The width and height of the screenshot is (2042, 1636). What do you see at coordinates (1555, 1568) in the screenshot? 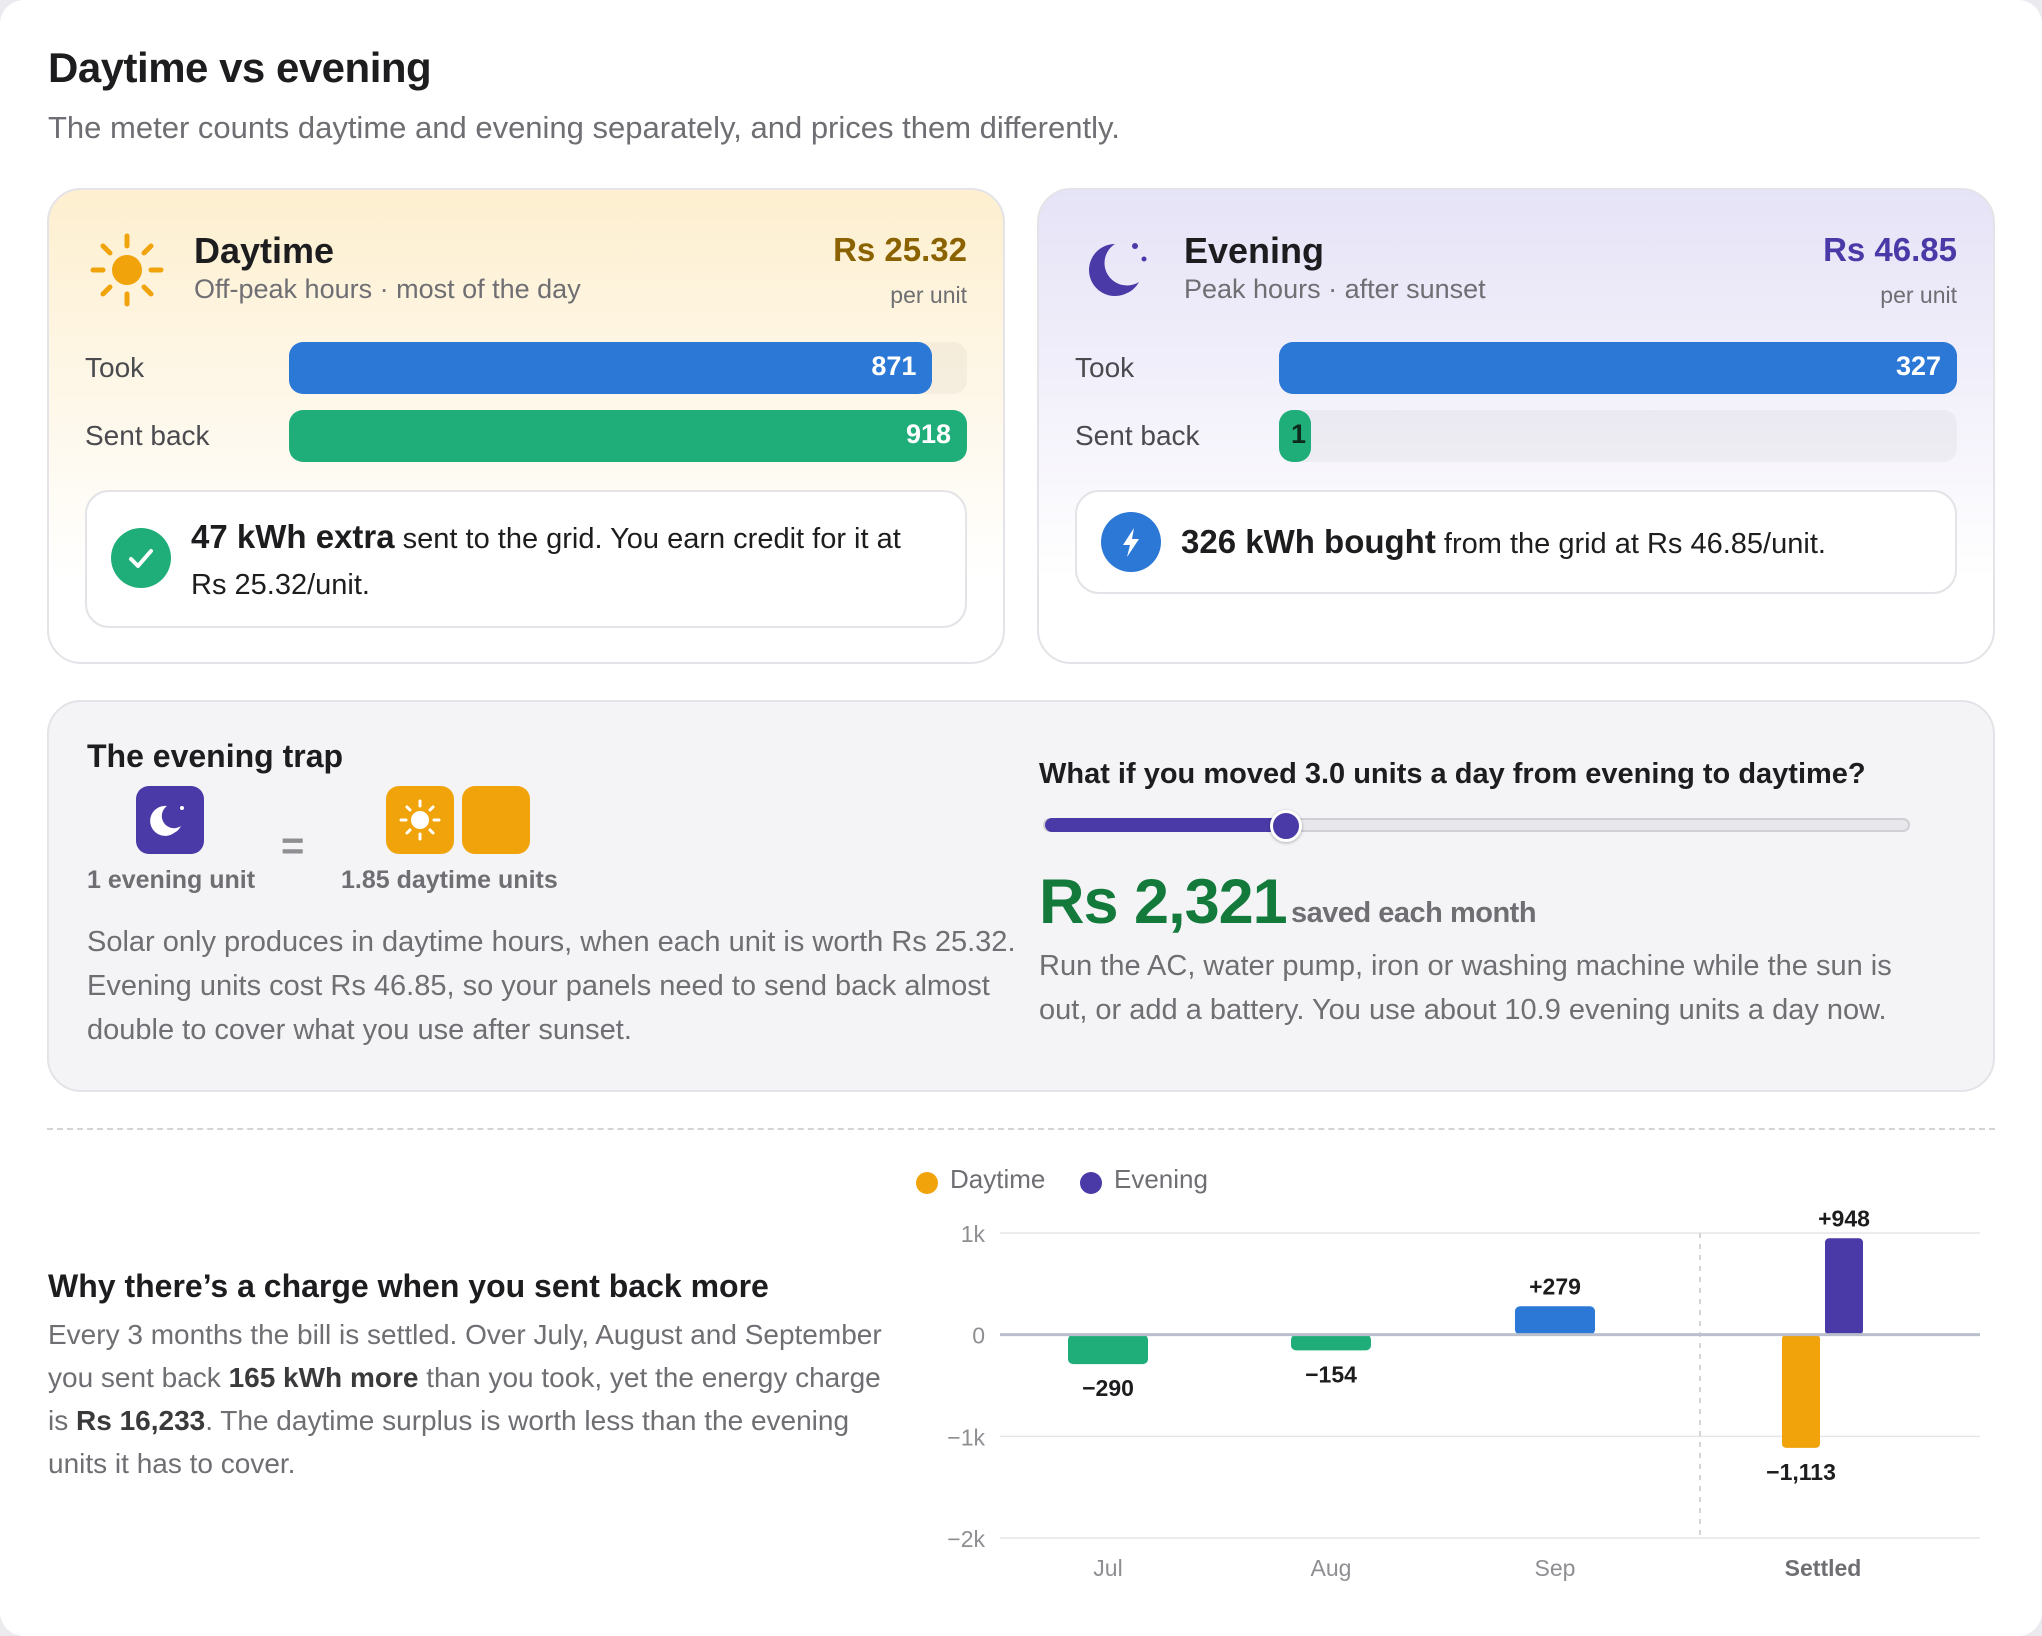
I see `x-tick-sep: Sep` at bounding box center [1555, 1568].